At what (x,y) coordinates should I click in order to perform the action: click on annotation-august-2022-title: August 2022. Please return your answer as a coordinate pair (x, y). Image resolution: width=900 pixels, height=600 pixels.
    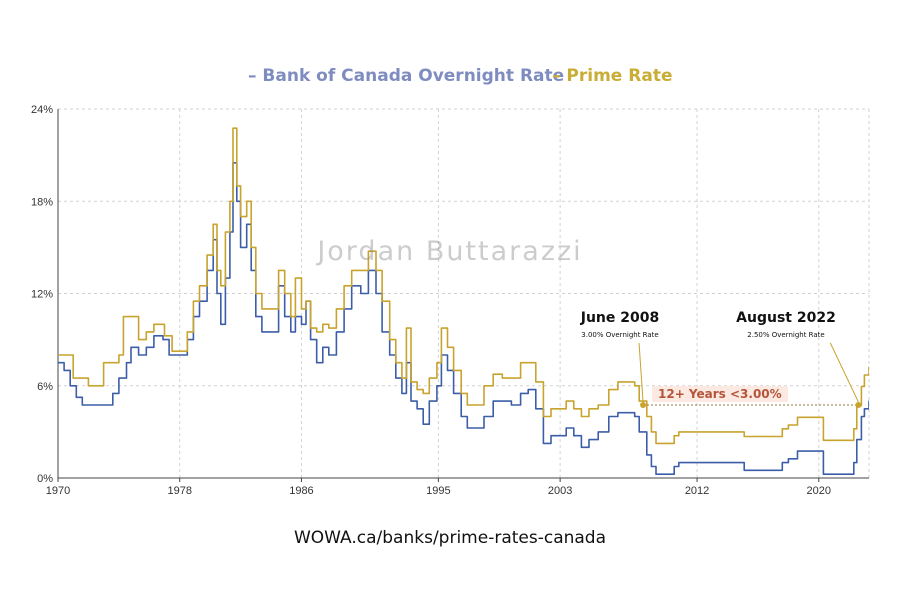
    Looking at the image, I should click on (786, 318).